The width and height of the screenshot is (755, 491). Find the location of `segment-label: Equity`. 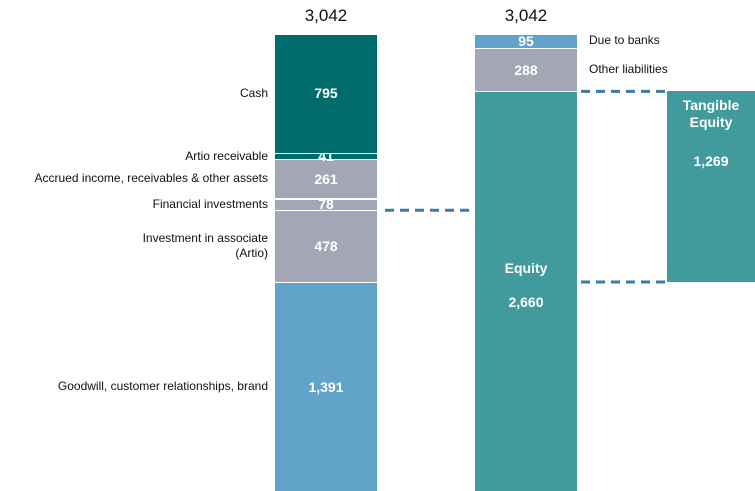

segment-label: Equity is located at coordinates (526, 268).